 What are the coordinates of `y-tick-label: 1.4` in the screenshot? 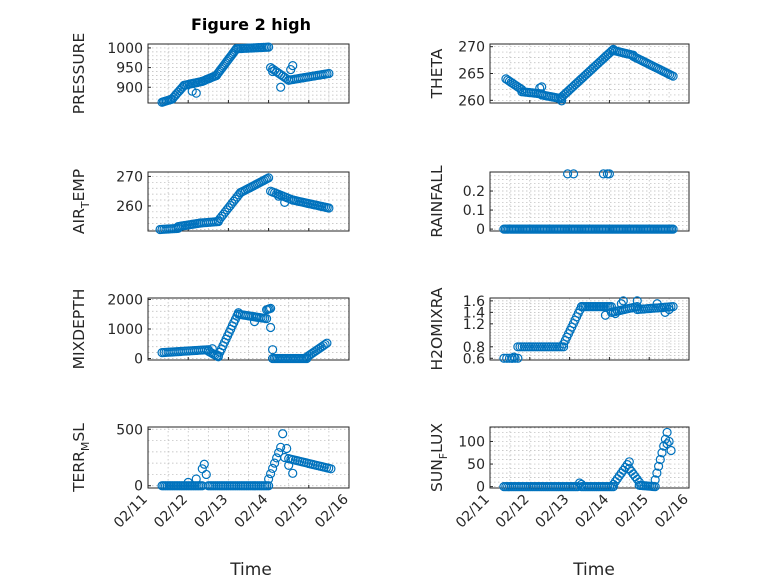 It's located at (474, 313).